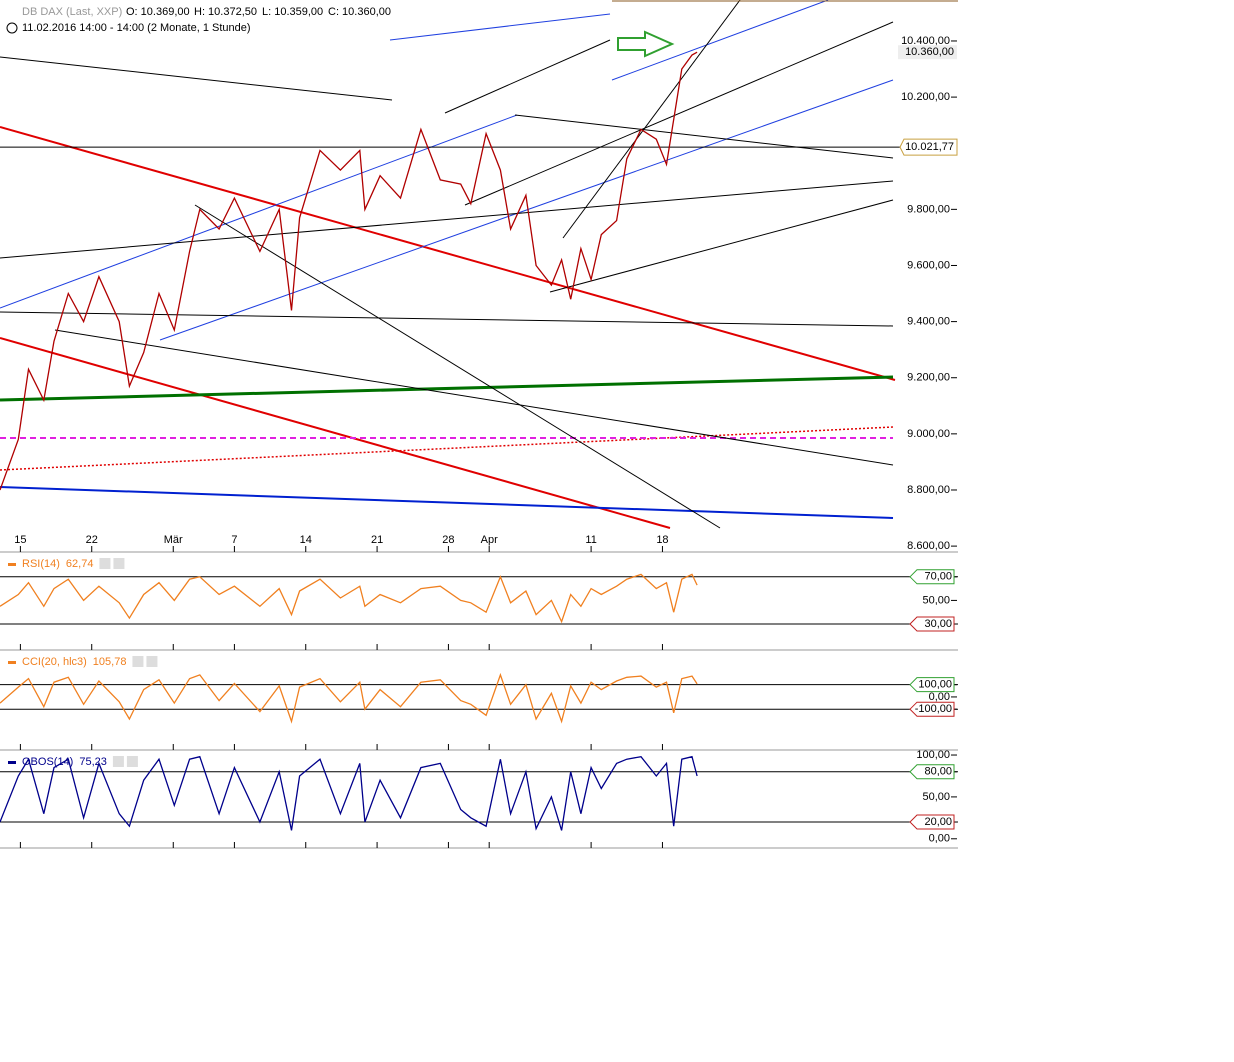 Image resolution: width=1234 pixels, height=1062 pixels. What do you see at coordinates (306, 540) in the screenshot?
I see `x-tick-label: 14` at bounding box center [306, 540].